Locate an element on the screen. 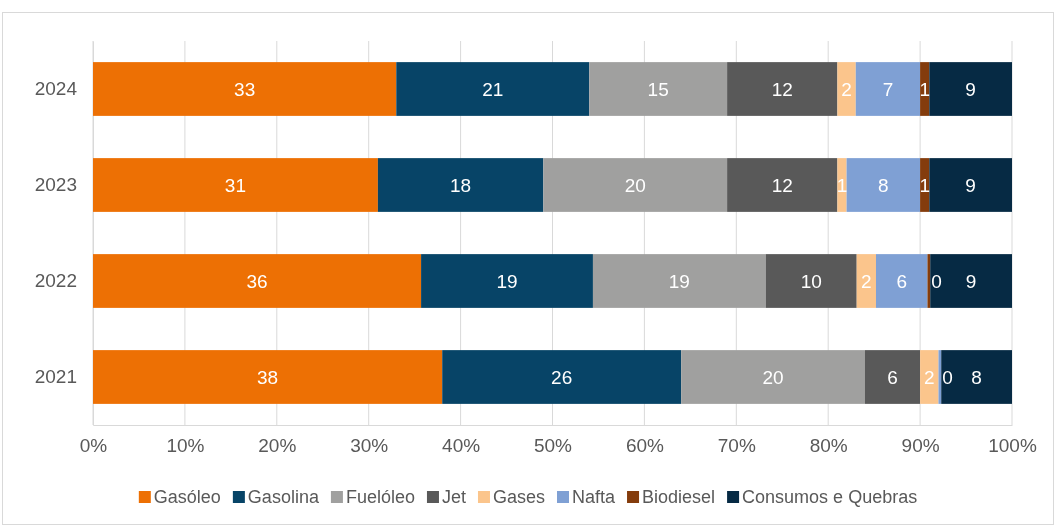 Image resolution: width=1056 pixels, height=527 pixels. legend-label: Nafta is located at coordinates (594, 497).